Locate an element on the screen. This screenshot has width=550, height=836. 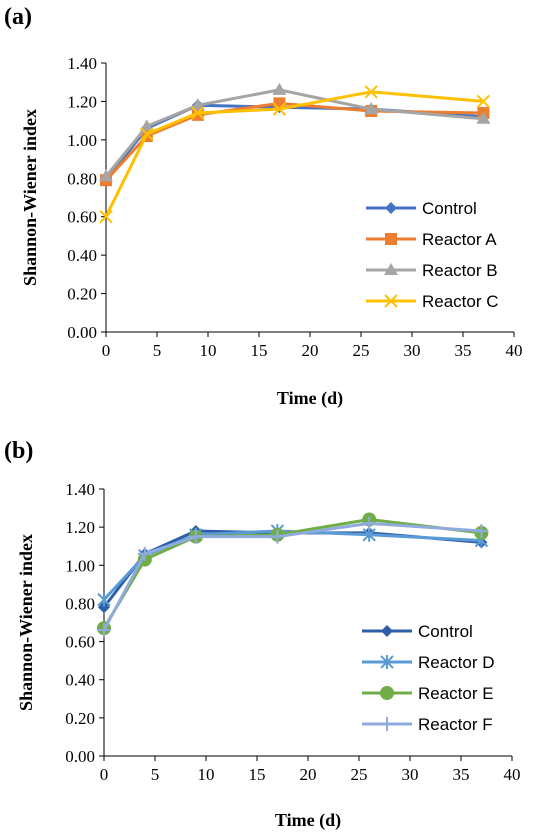
legend-label: Reactor D is located at coordinates (456, 662).